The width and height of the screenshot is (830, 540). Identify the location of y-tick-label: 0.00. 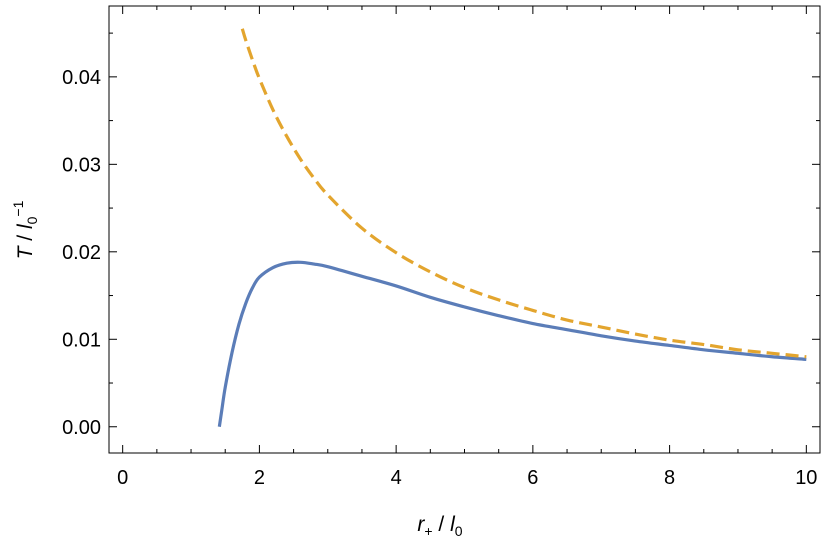
(81, 428).